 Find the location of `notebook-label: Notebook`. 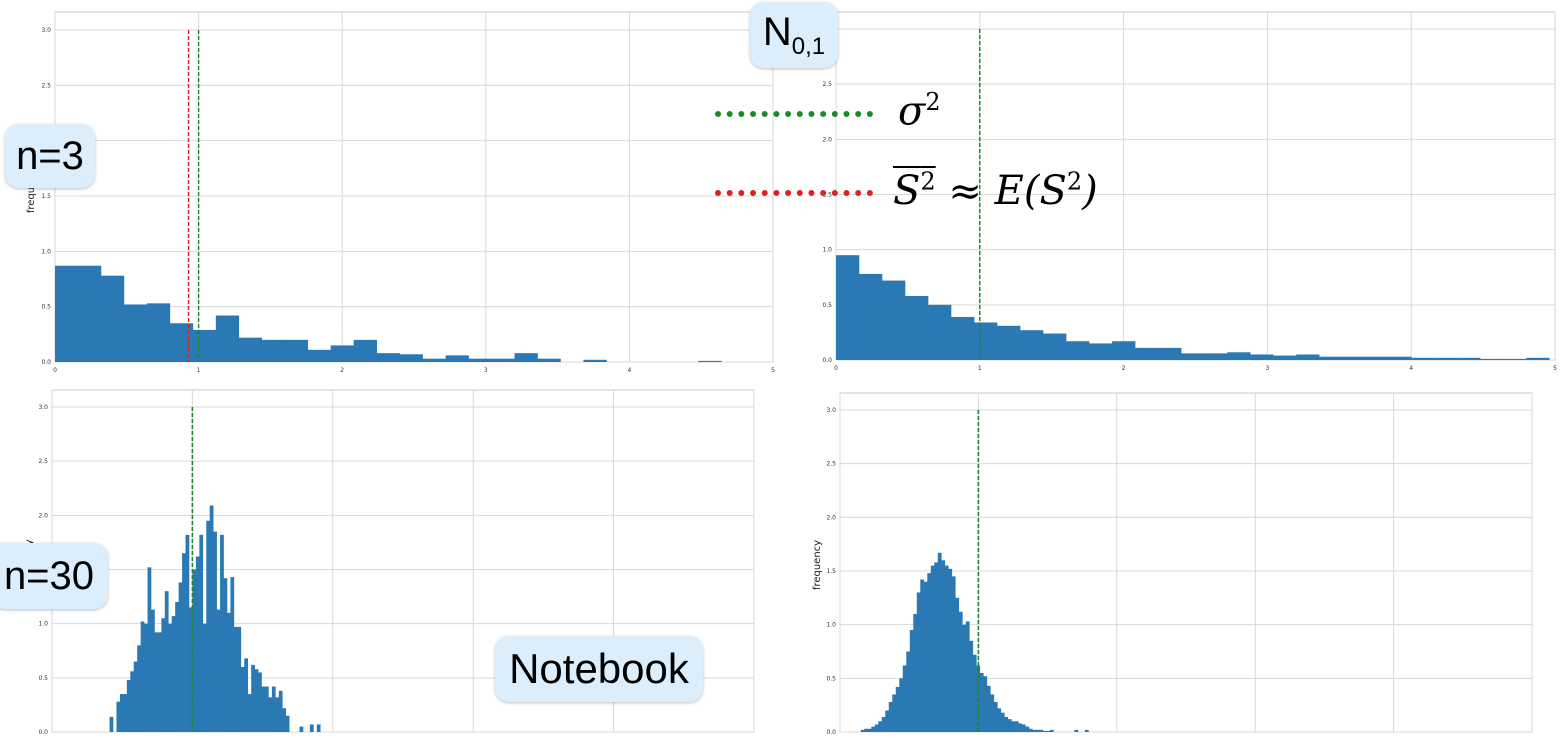

notebook-label: Notebook is located at coordinates (599, 668).